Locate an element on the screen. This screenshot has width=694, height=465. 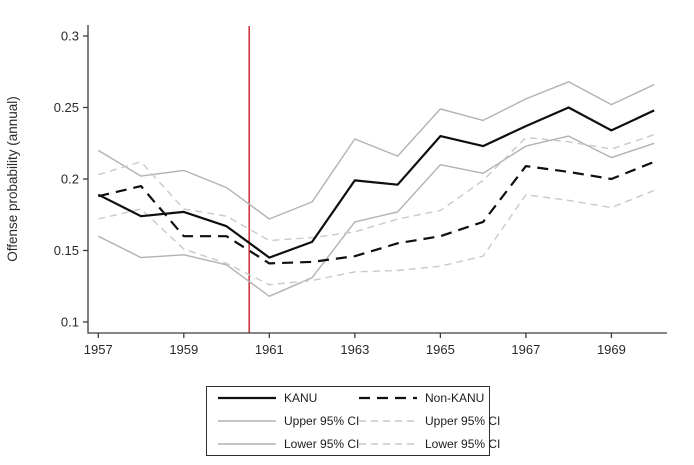
legend-label-kanu: KANU is located at coordinates (301, 398).